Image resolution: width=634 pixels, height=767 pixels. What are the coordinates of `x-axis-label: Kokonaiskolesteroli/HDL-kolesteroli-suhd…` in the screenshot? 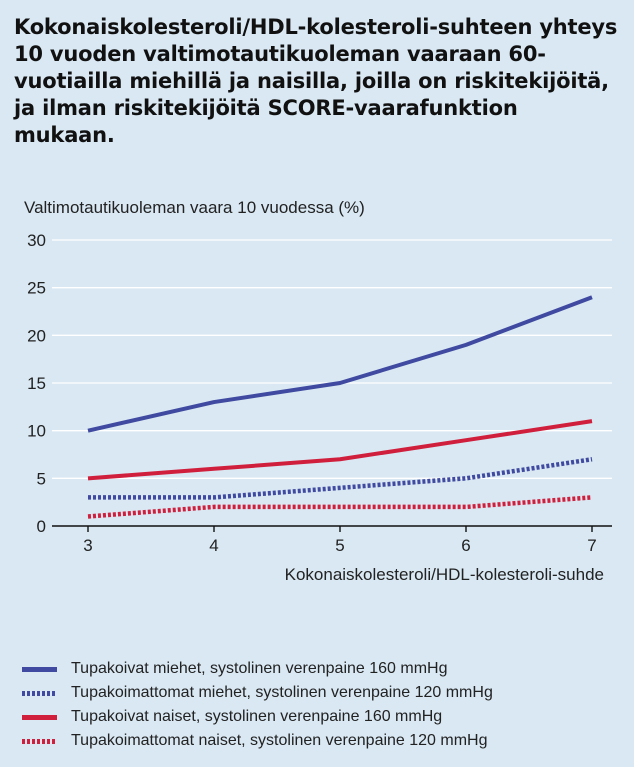 It's located at (444, 574).